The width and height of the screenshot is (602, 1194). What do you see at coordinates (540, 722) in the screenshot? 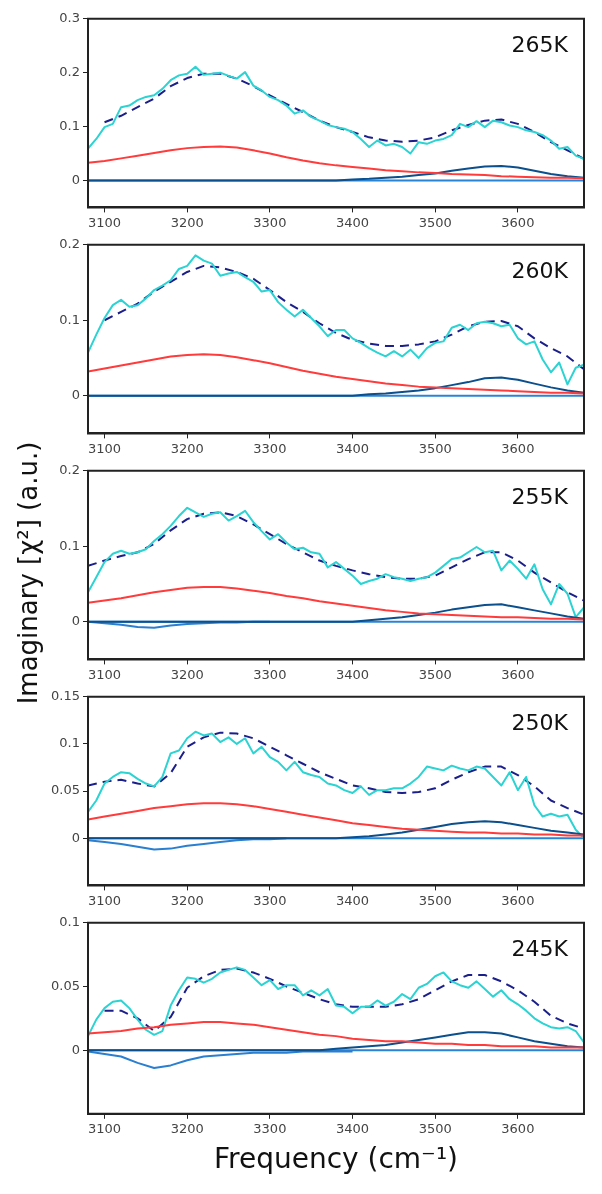
I see `annotation: 250K` at bounding box center [540, 722].